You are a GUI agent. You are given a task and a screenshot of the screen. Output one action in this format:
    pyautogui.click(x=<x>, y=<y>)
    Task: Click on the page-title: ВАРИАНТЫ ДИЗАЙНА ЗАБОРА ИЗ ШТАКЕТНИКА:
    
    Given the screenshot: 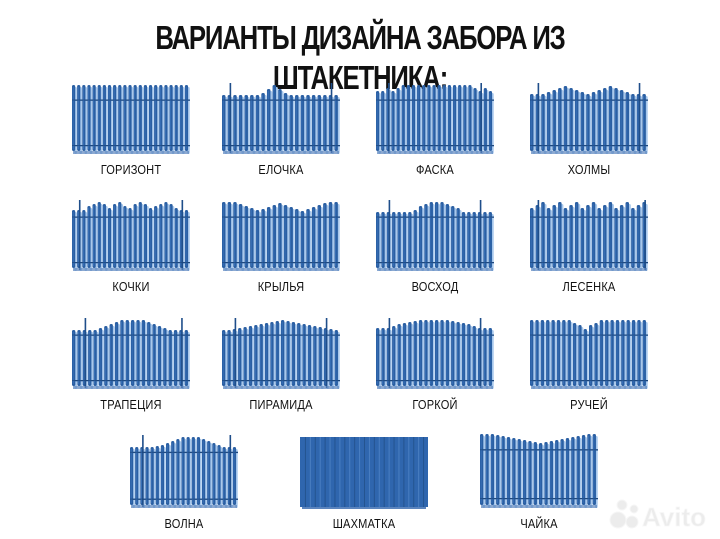 What is the action you would take?
    pyautogui.click(x=360, y=57)
    